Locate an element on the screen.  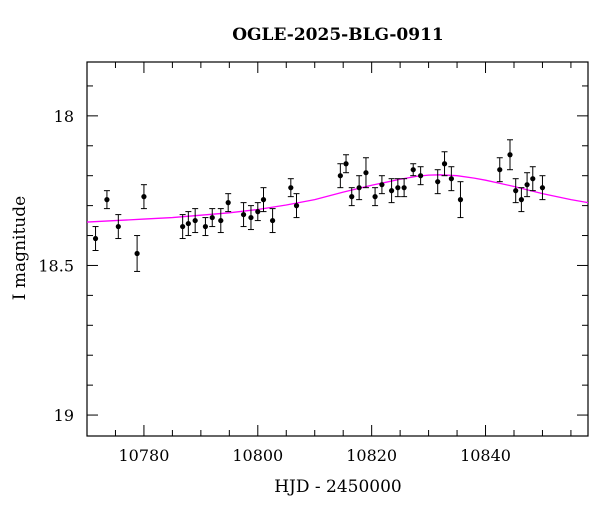
x-tick-label: 10780 is located at coordinates (143, 455).